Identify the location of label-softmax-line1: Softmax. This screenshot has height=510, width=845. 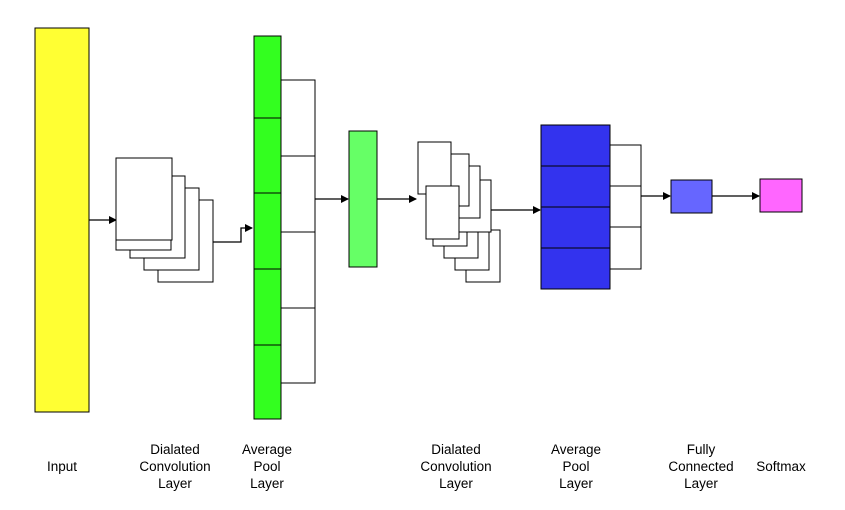
(781, 466).